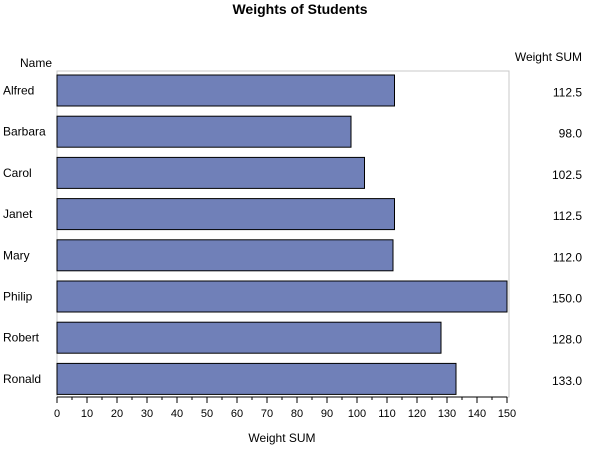 Image resolution: width=600 pixels, height=455 pixels. I want to click on value-label: 150.0, so click(567, 299).